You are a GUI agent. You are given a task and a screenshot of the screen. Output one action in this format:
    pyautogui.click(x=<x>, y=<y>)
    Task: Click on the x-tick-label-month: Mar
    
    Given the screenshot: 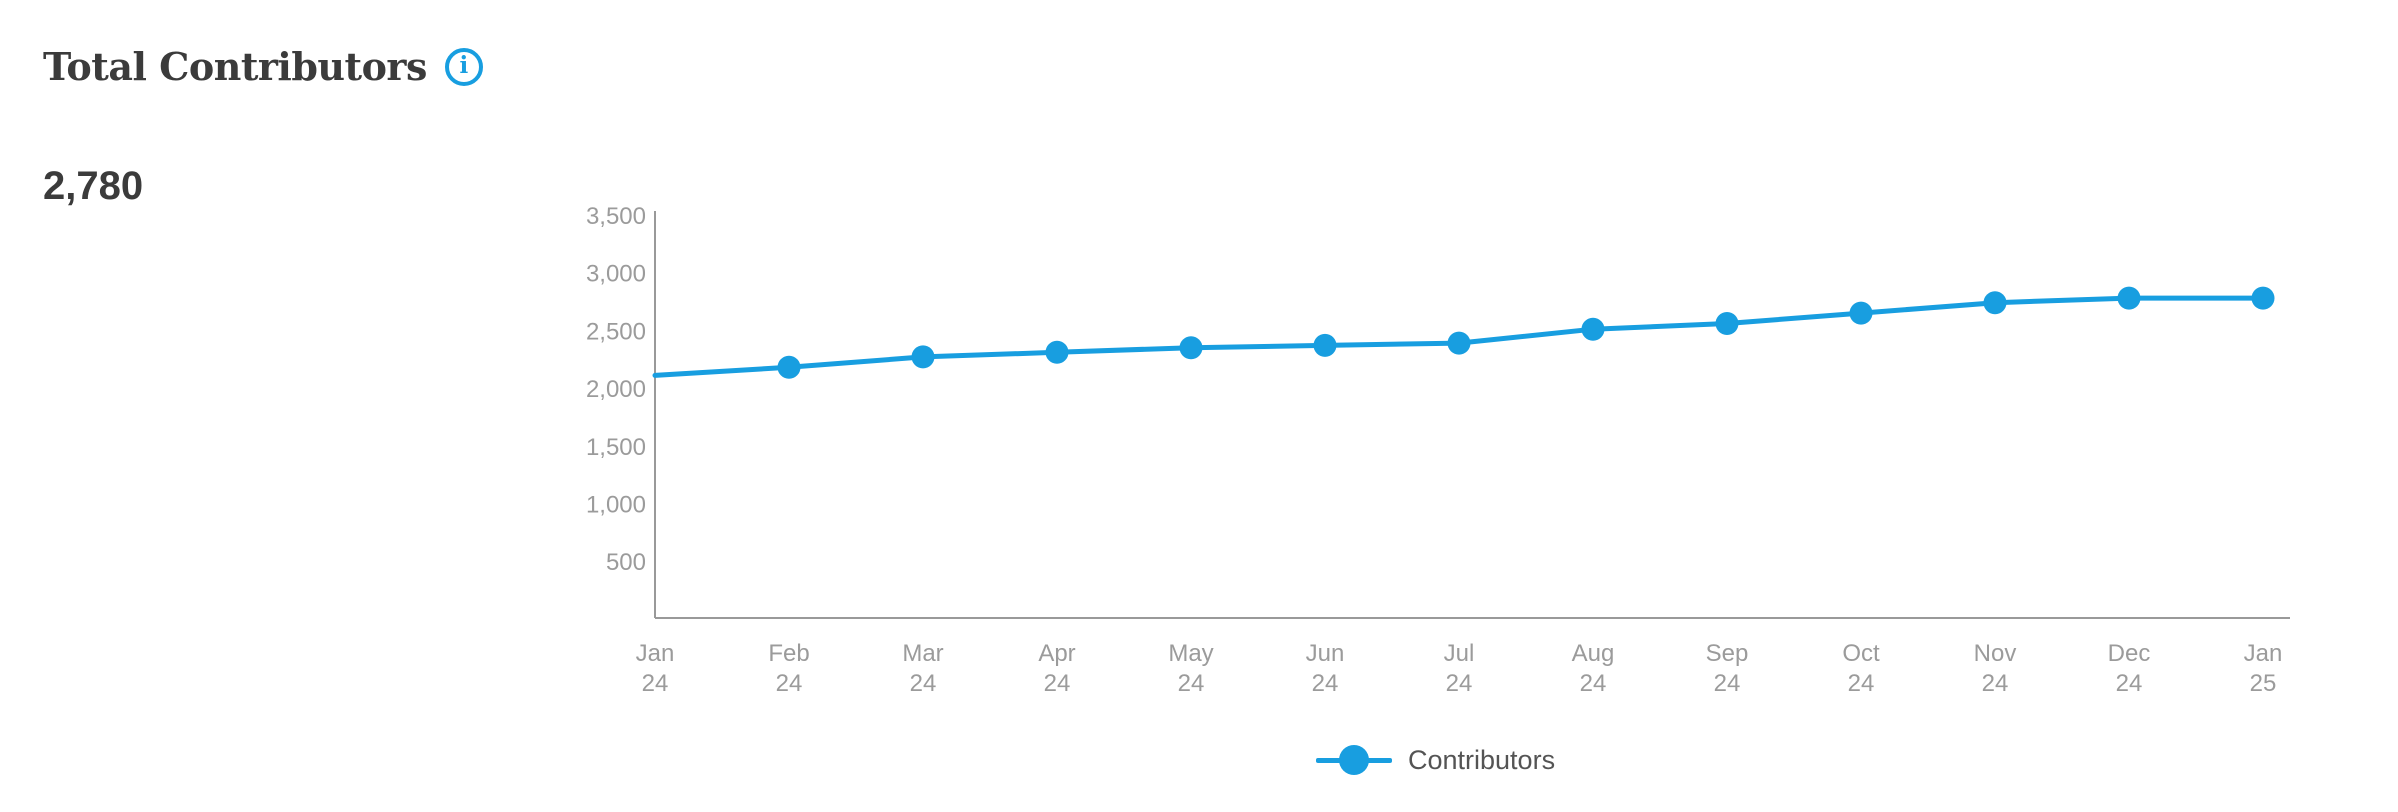 What is the action you would take?
    pyautogui.click(x=922, y=653)
    